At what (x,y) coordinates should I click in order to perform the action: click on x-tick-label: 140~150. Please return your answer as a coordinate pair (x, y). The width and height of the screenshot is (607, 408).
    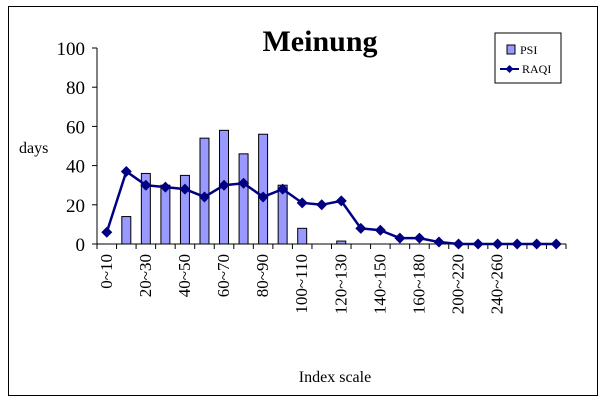
    Looking at the image, I should click on (379, 284).